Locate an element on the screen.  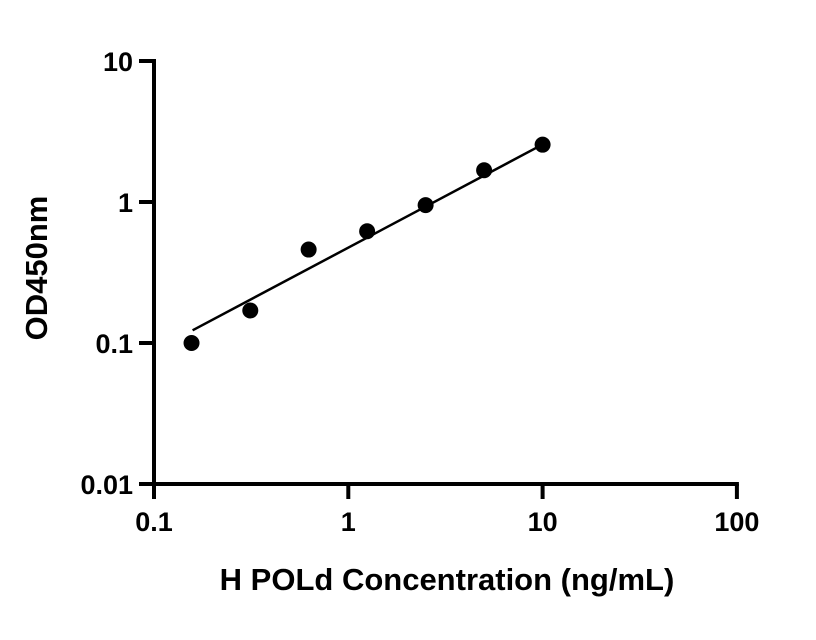
x-tick-label: 100 is located at coordinates (736, 522).